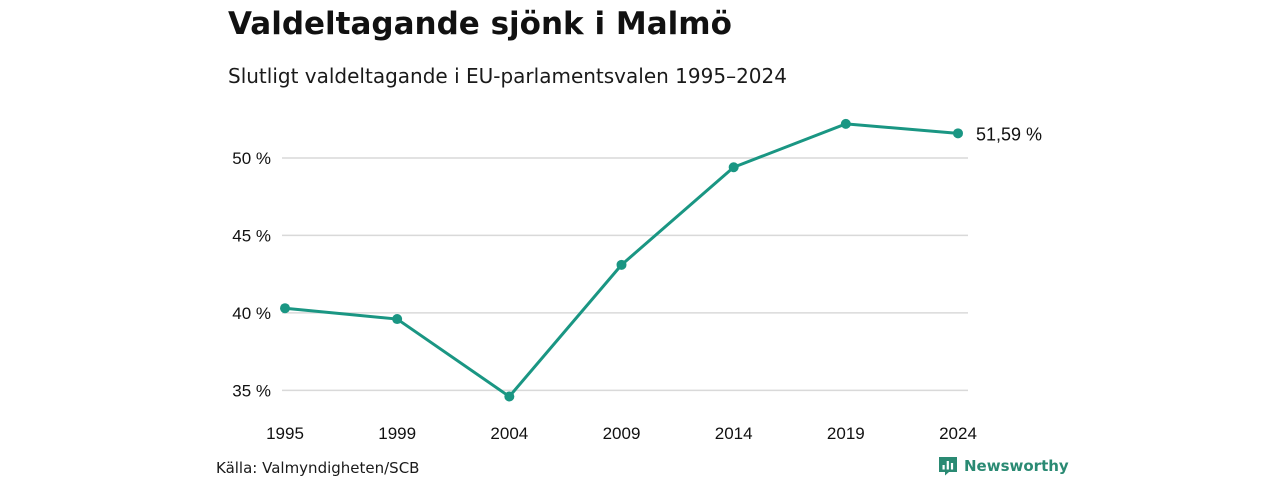 The height and width of the screenshot is (480, 1280). Describe the element at coordinates (251, 158) in the screenshot. I see `y-tick-label: 50 %` at that location.